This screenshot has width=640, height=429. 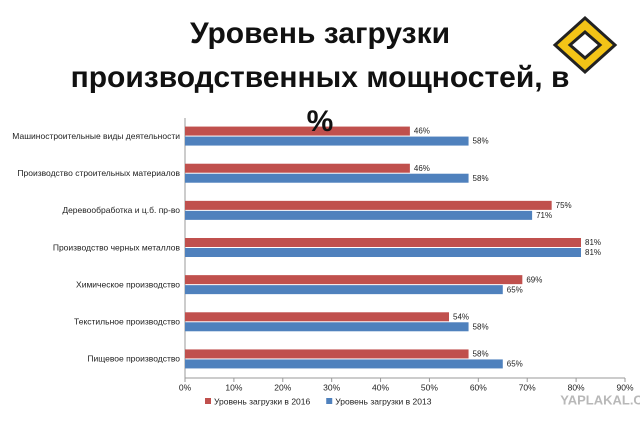 What do you see at coordinates (117, 247) in the screenshot?
I see `category-label: Производство черных металлов` at bounding box center [117, 247].